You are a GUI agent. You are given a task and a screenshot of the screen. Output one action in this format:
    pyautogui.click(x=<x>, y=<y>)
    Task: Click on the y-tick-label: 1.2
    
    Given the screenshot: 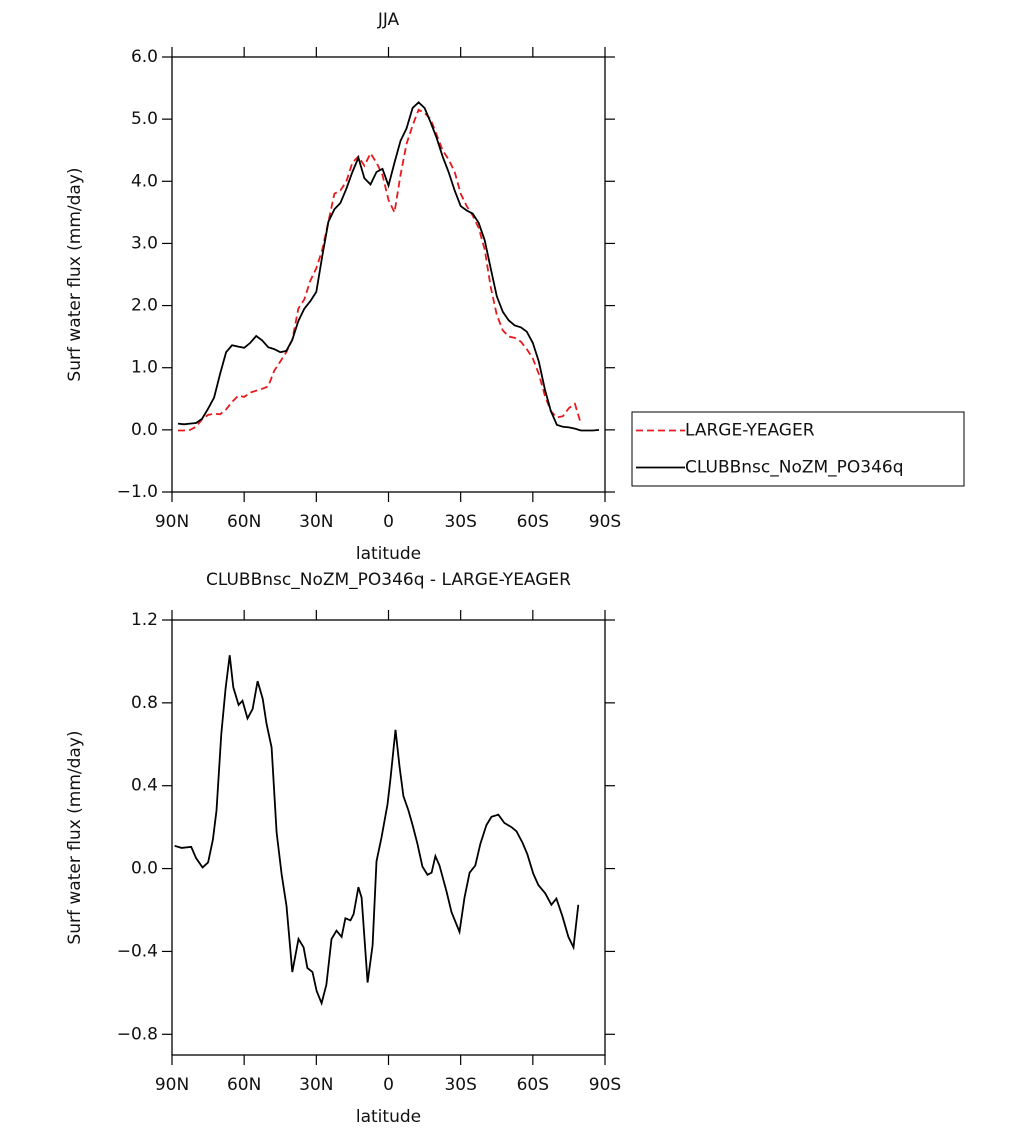 What is the action you would take?
    pyautogui.click(x=144, y=620)
    